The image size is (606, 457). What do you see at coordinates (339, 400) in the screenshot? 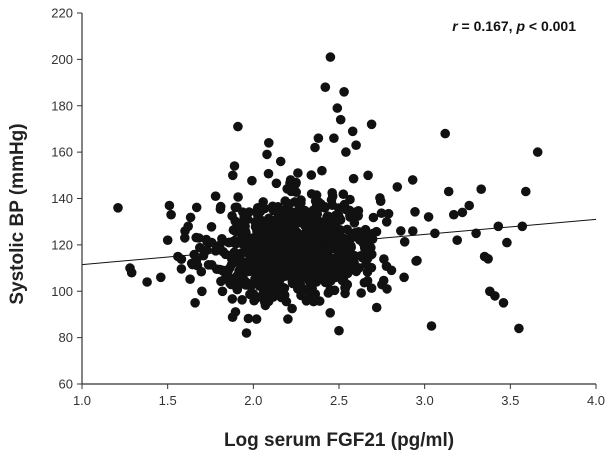
I see `x-tick-label: 2.5` at bounding box center [339, 400].